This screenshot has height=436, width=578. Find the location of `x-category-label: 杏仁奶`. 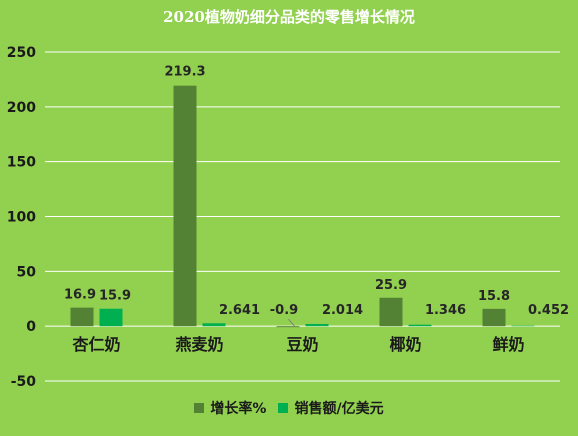

x-category-label: 杏仁奶 is located at coordinates (95, 344).